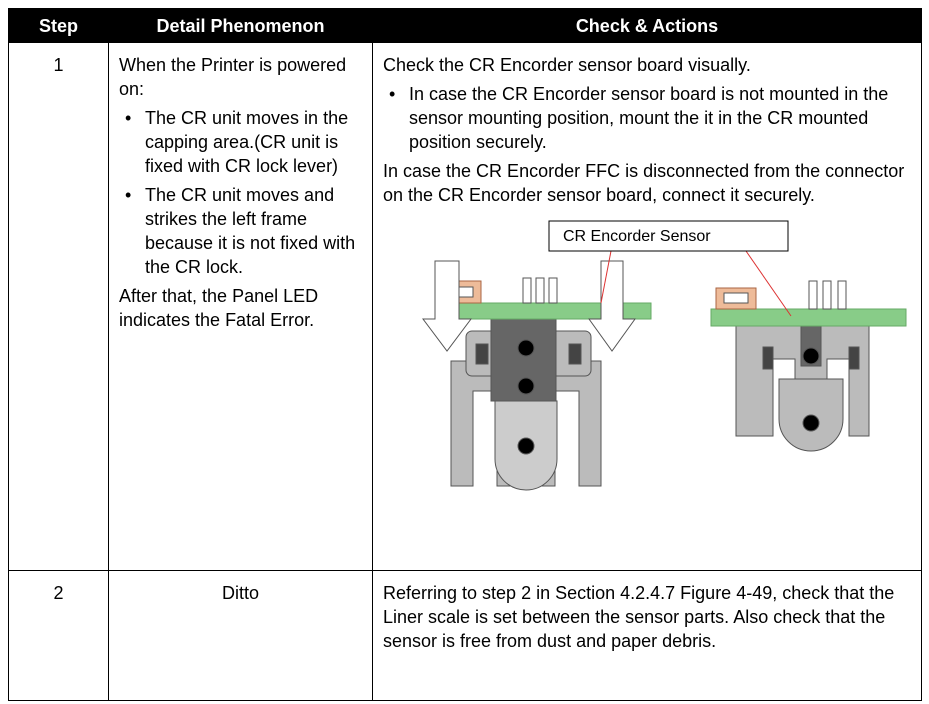 The width and height of the screenshot is (929, 704). Describe the element at coordinates (537, 375) in the screenshot. I see `left-sensor` at that location.